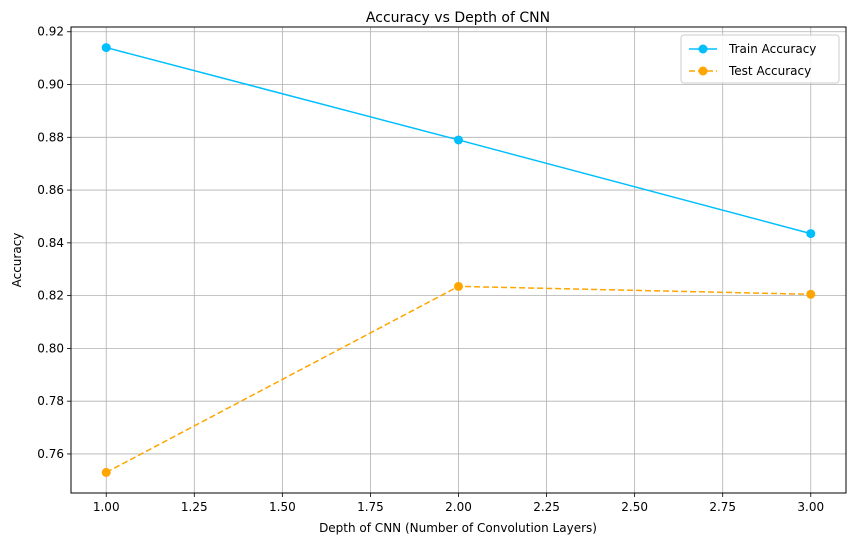 The width and height of the screenshot is (855, 545). Describe the element at coordinates (50, 32) in the screenshot. I see `y-tick-label: 0.92` at that location.